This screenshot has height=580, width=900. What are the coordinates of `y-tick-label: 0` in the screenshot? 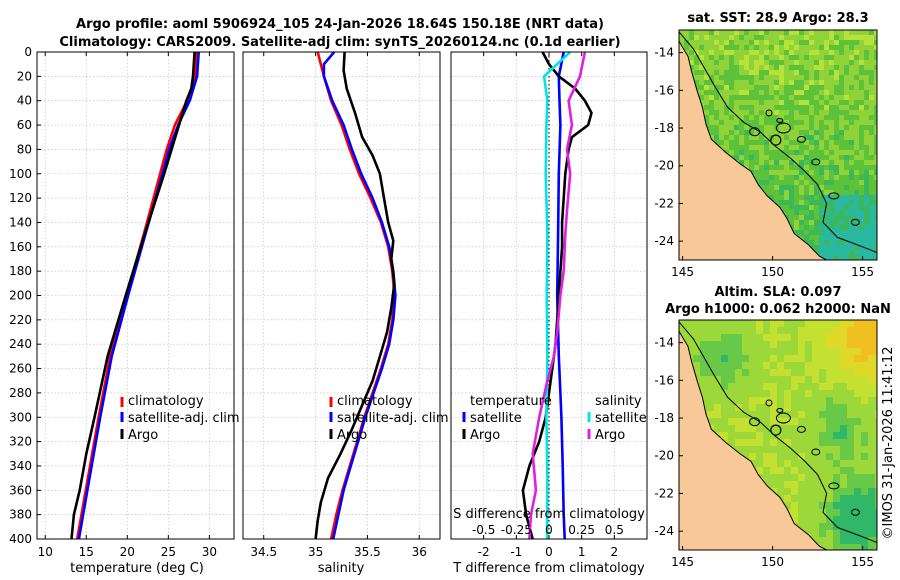 It's located at (28, 52).